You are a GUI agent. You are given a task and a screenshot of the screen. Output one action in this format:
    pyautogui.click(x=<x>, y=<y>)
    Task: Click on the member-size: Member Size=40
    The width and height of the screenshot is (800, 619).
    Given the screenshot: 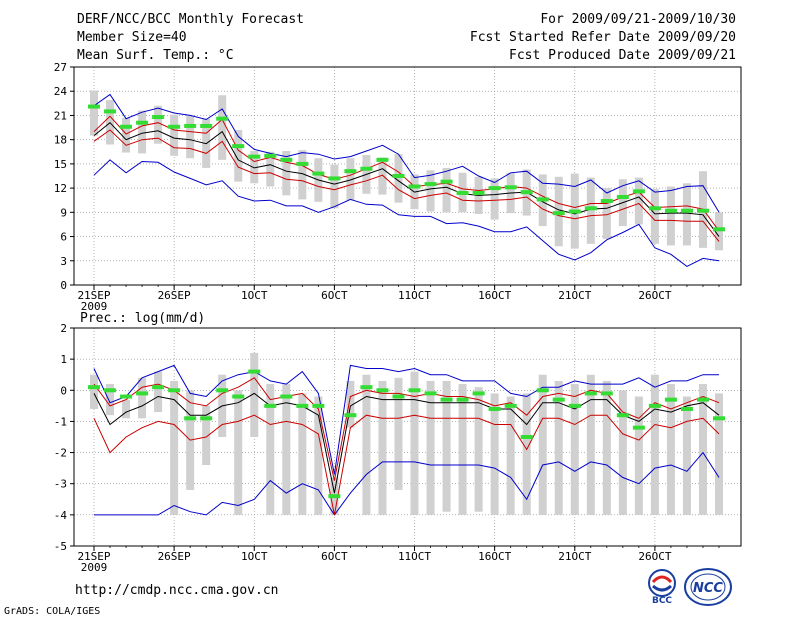 What is the action you would take?
    pyautogui.click(x=132, y=37)
    